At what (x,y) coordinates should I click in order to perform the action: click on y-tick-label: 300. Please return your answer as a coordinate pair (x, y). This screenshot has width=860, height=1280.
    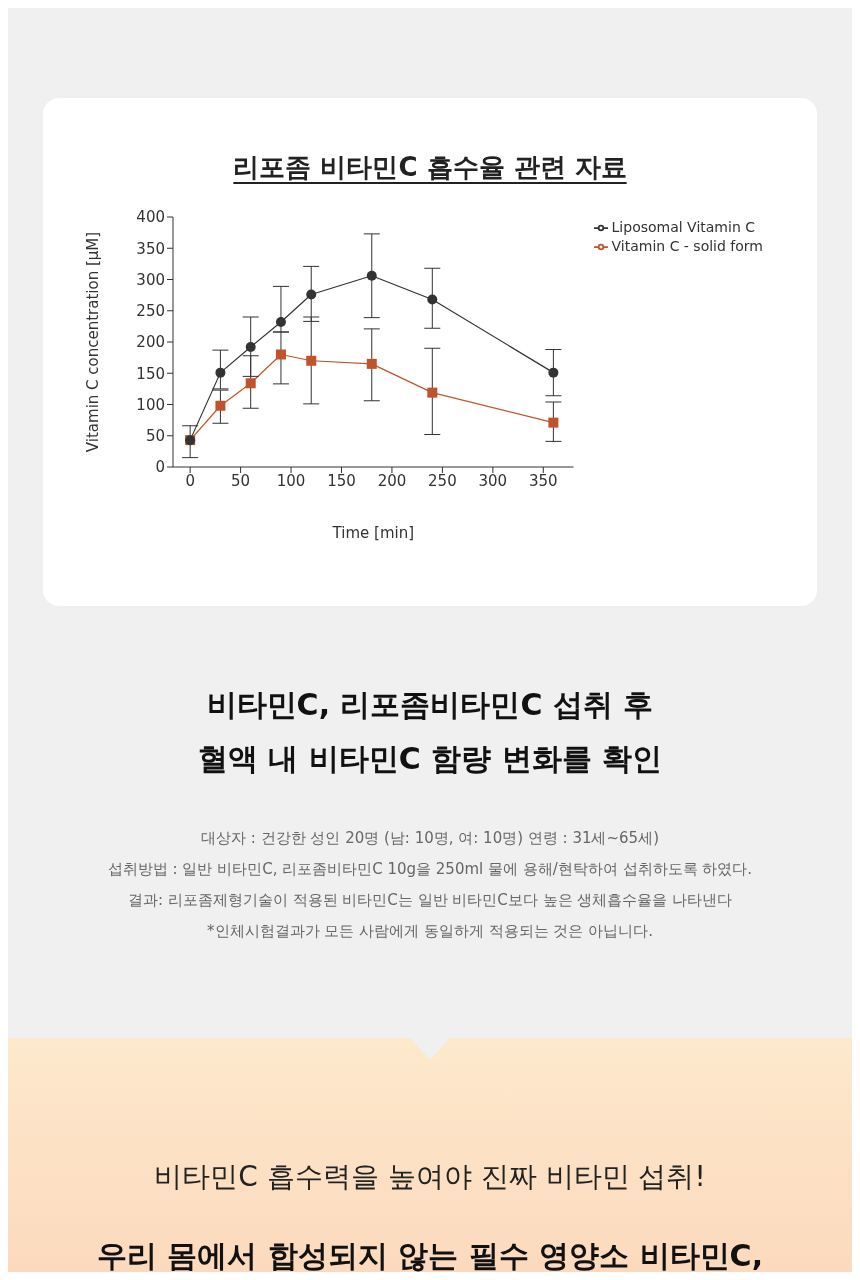
    Looking at the image, I should click on (150, 279).